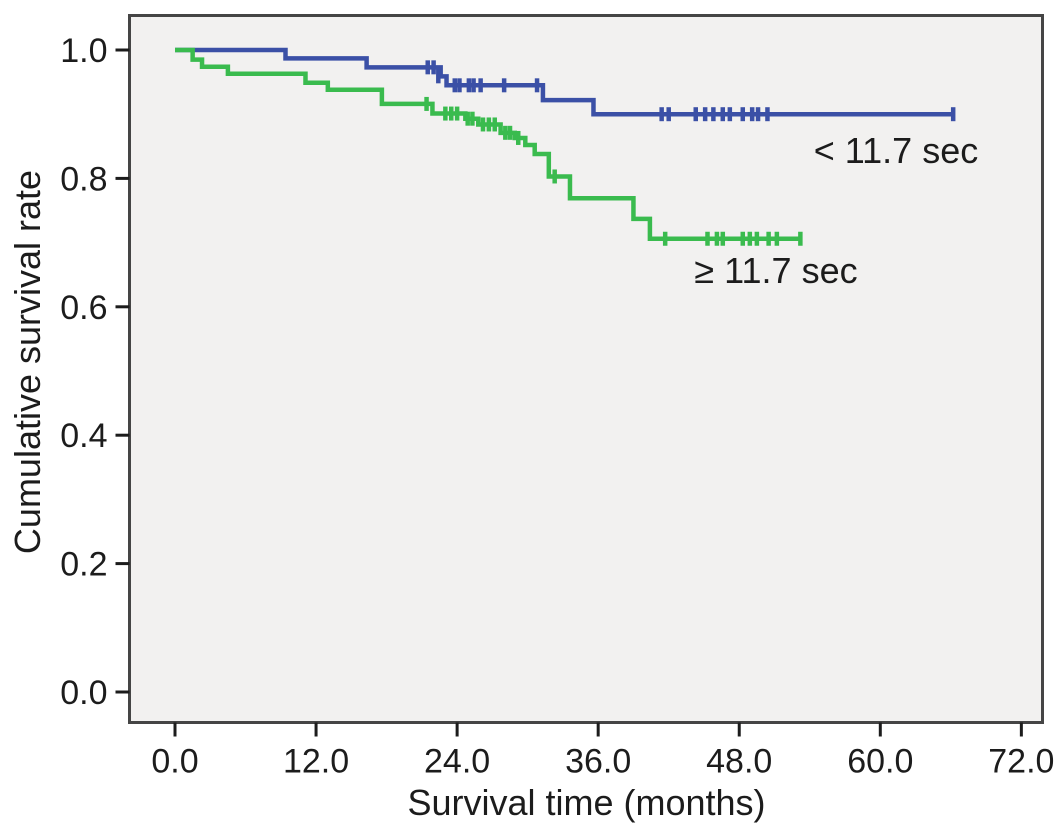 The image size is (1063, 840). What do you see at coordinates (316, 762) in the screenshot?
I see `x-axis-tick-label: 12.0` at bounding box center [316, 762].